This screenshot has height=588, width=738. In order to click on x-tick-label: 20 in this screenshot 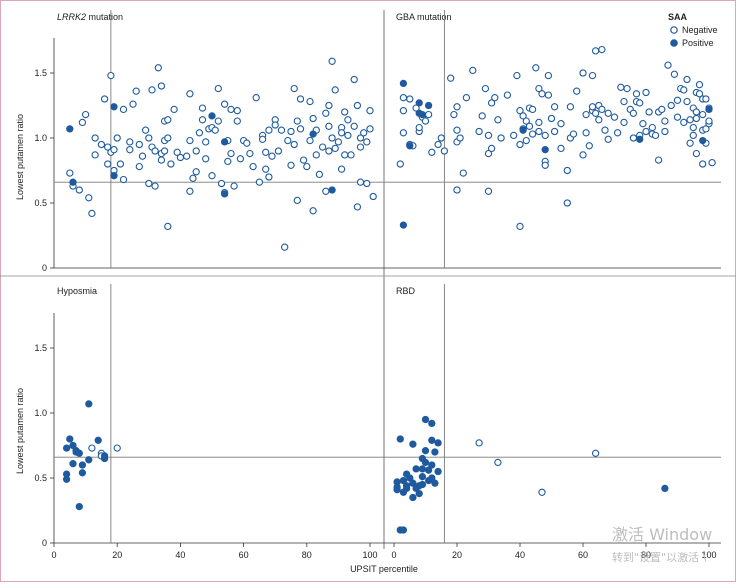, I will do `click(457, 555)`.